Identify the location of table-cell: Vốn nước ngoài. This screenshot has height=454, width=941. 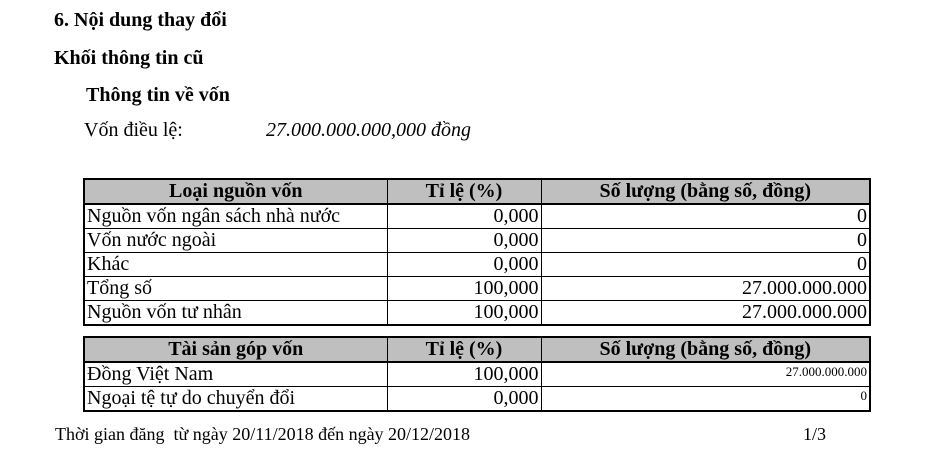
(235, 240).